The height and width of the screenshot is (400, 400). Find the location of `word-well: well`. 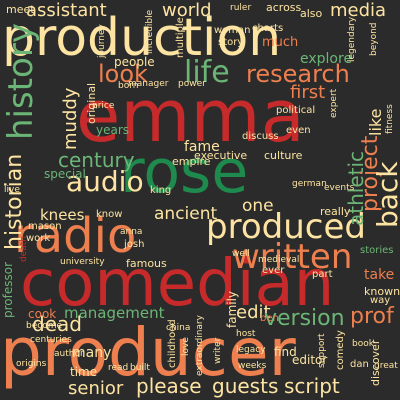

word-well: well is located at coordinates (241, 254).